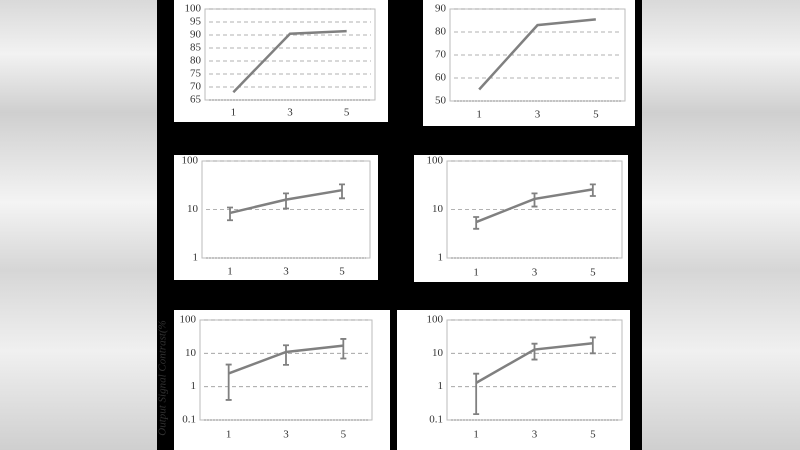 Image resolution: width=800 pixels, height=450 pixels. Describe the element at coordinates (196, 48) in the screenshot. I see `y-tick-label: 85` at that location.